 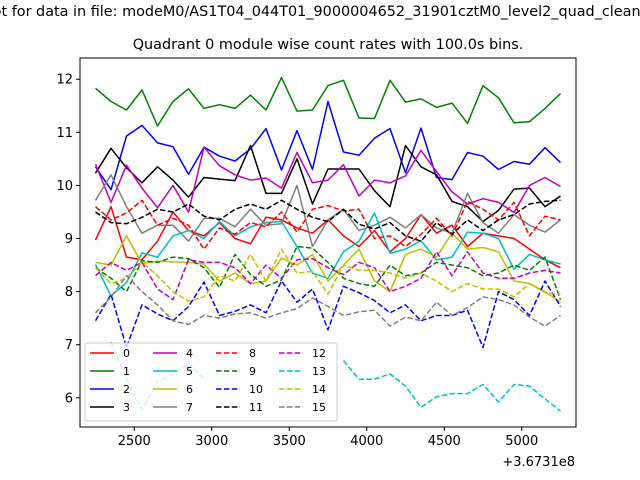 What do you see at coordinates (64, 133) in the screenshot?
I see `y-tick-label: 11` at bounding box center [64, 133].